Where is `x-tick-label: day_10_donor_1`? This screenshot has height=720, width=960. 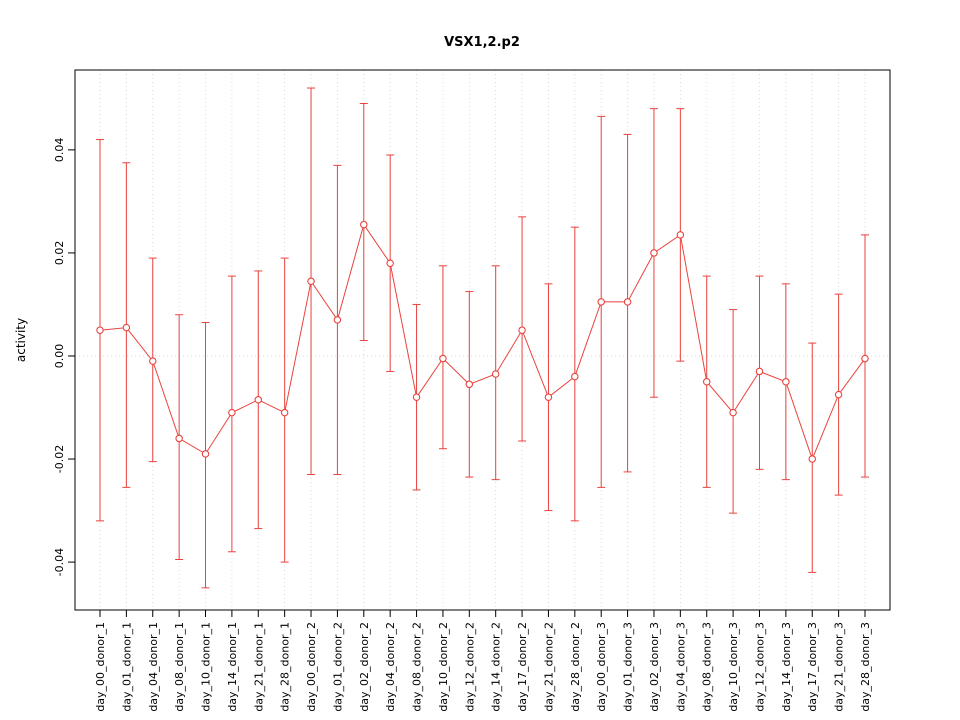
x-tick-label: day_10_donor_1 is located at coordinates (206, 667).